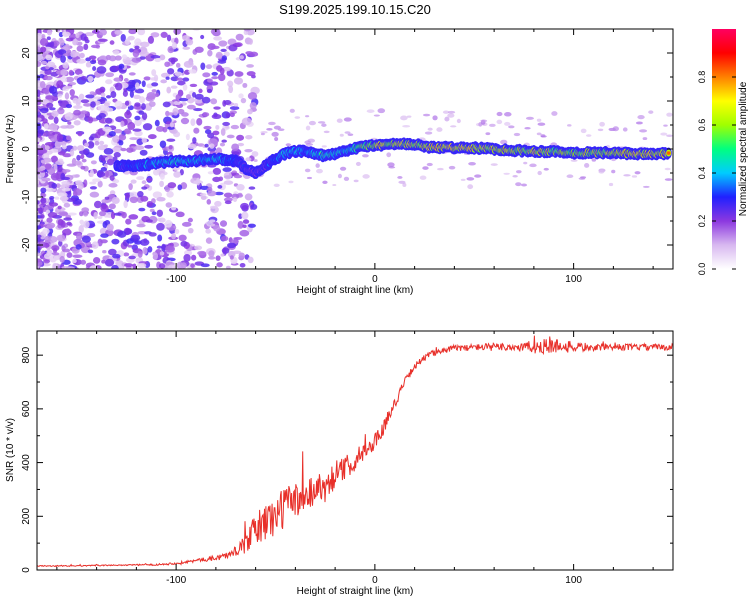  What do you see at coordinates (26, 101) in the screenshot?
I see `y-tick-label: 10` at bounding box center [26, 101].